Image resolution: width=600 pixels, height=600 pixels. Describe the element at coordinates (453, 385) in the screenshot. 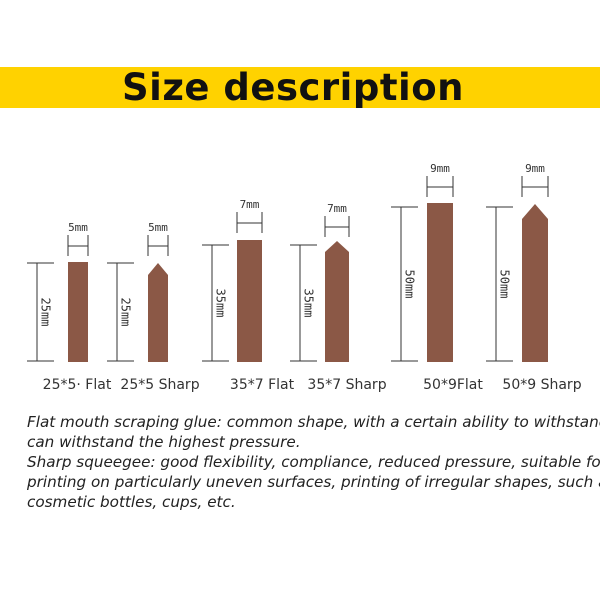

I see `size-caption: 50*9Flat` at that location.